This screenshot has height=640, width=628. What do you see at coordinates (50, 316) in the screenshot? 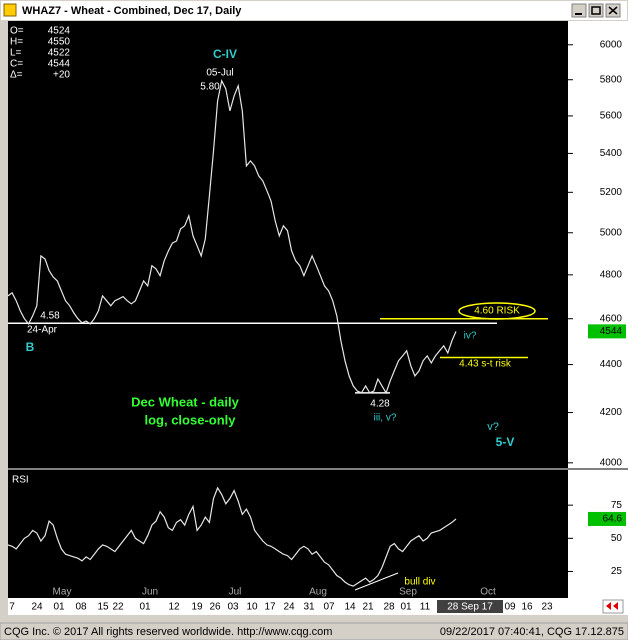
I see `annotation: 4.58` at bounding box center [50, 316].